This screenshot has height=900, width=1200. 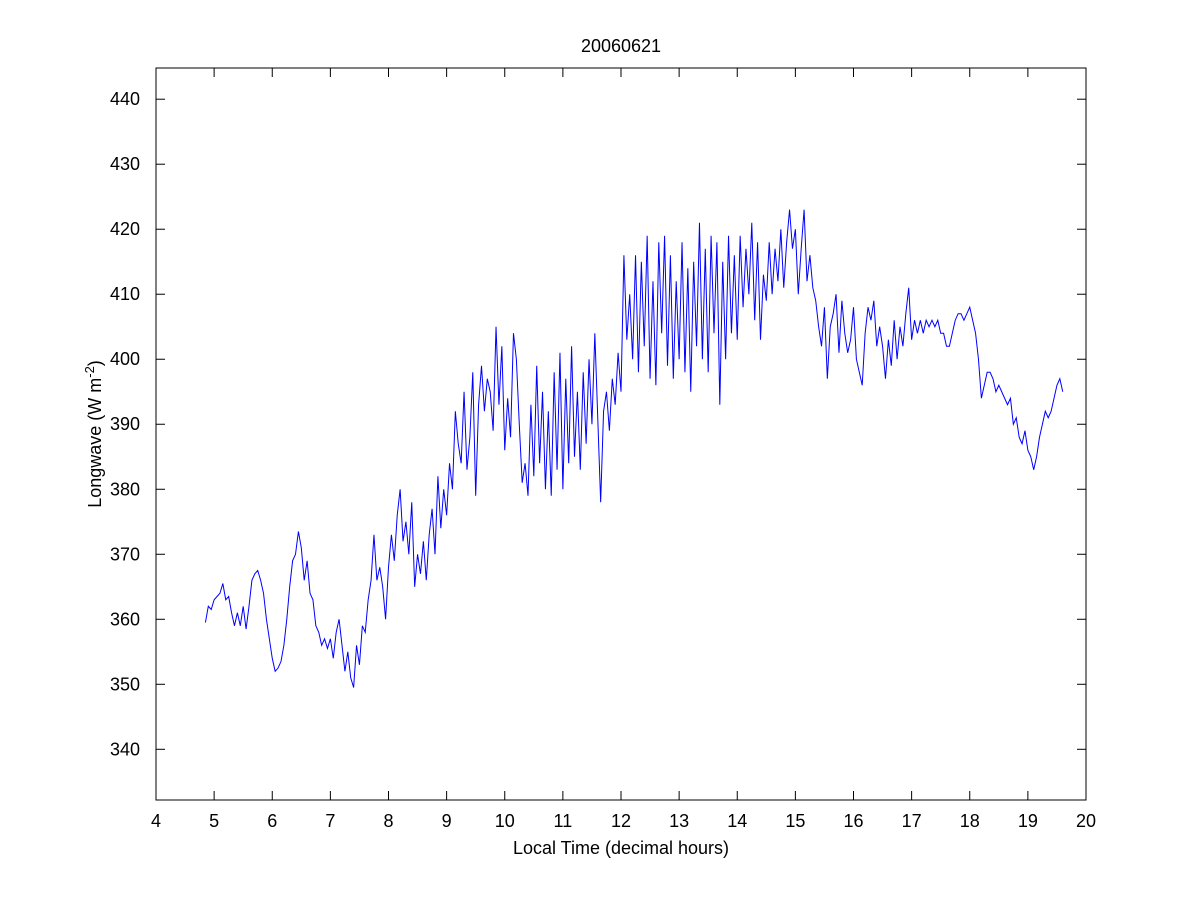 What do you see at coordinates (125, 684) in the screenshot?
I see `y-tick-label: 350` at bounding box center [125, 684].